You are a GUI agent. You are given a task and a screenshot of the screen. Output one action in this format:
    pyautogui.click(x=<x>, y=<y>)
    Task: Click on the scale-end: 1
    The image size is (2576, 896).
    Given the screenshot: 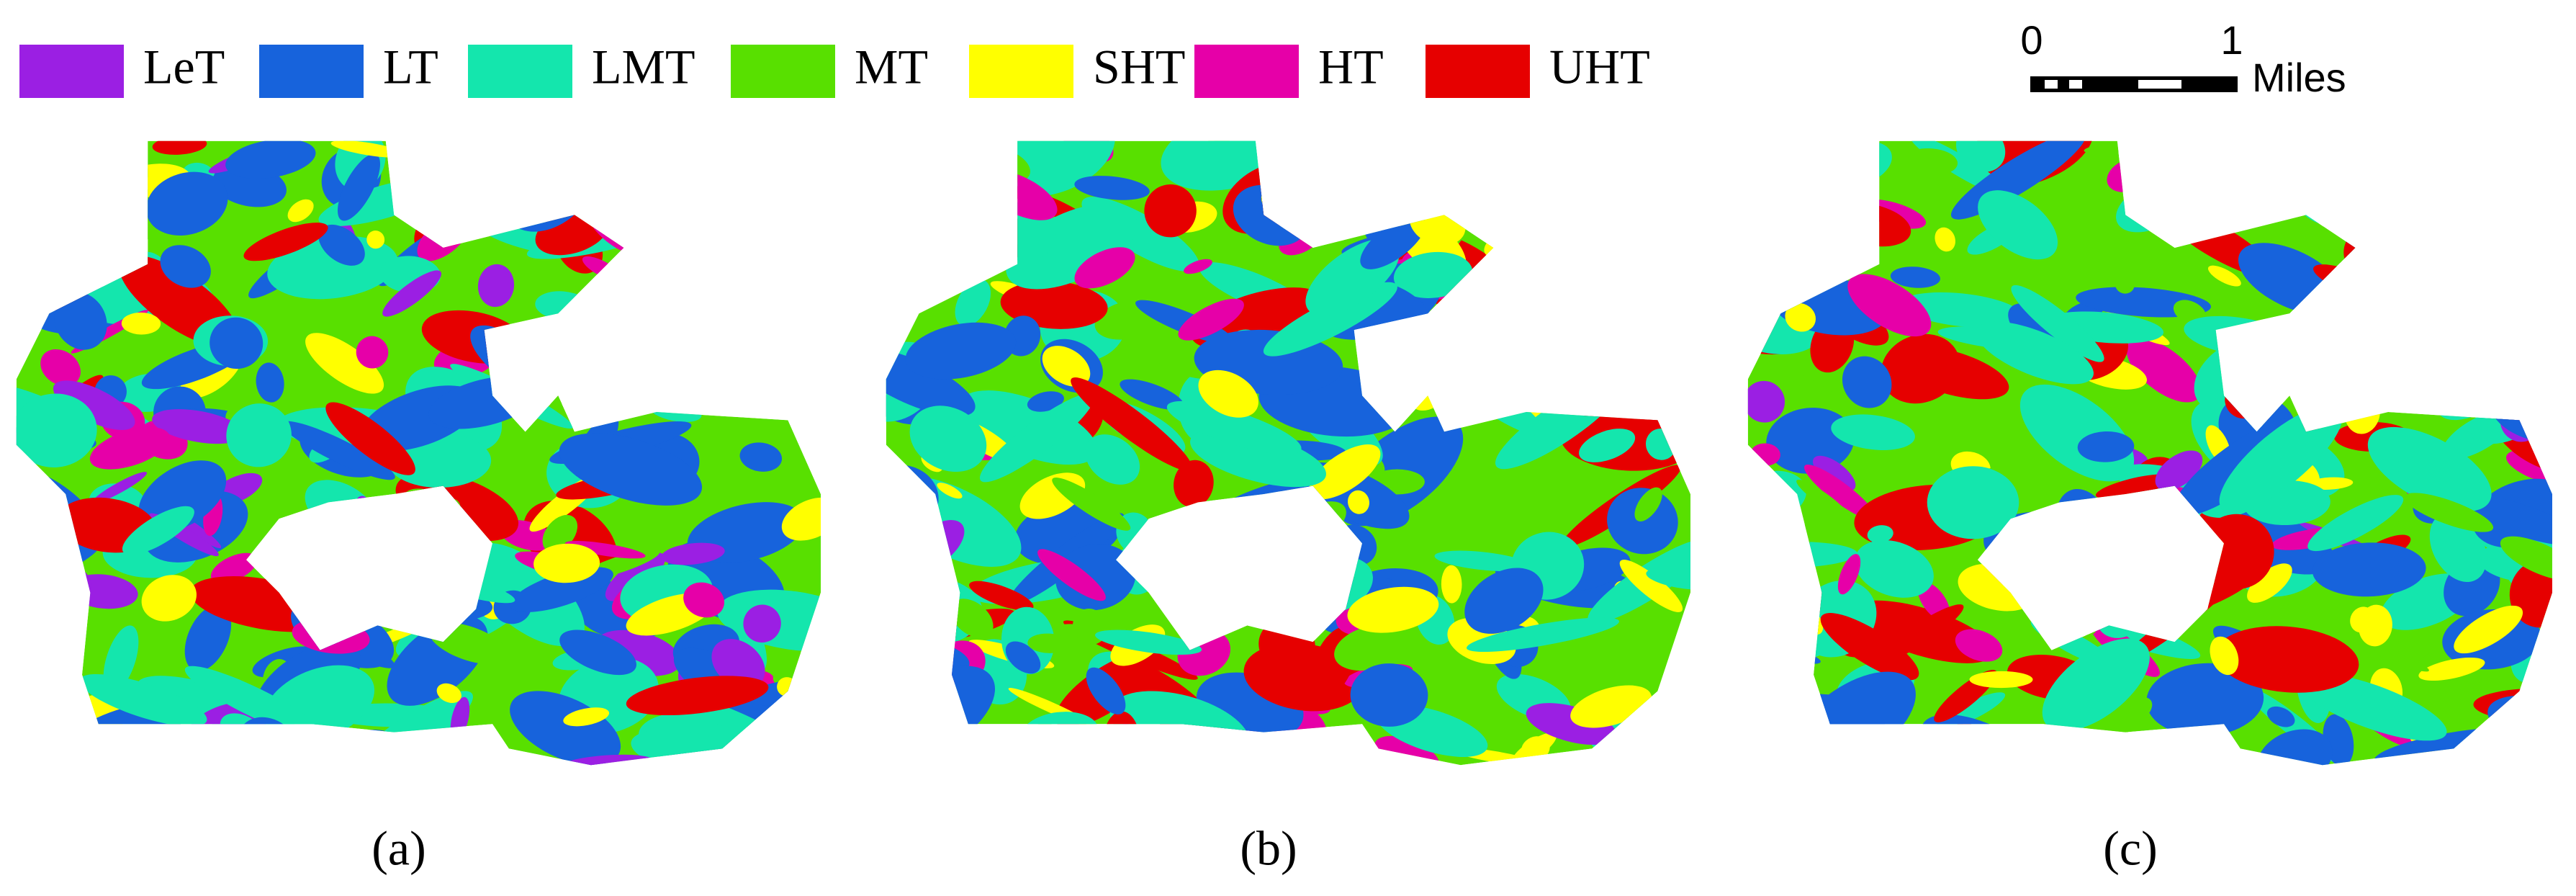 What is the action you would take?
    pyautogui.click(x=2231, y=40)
    